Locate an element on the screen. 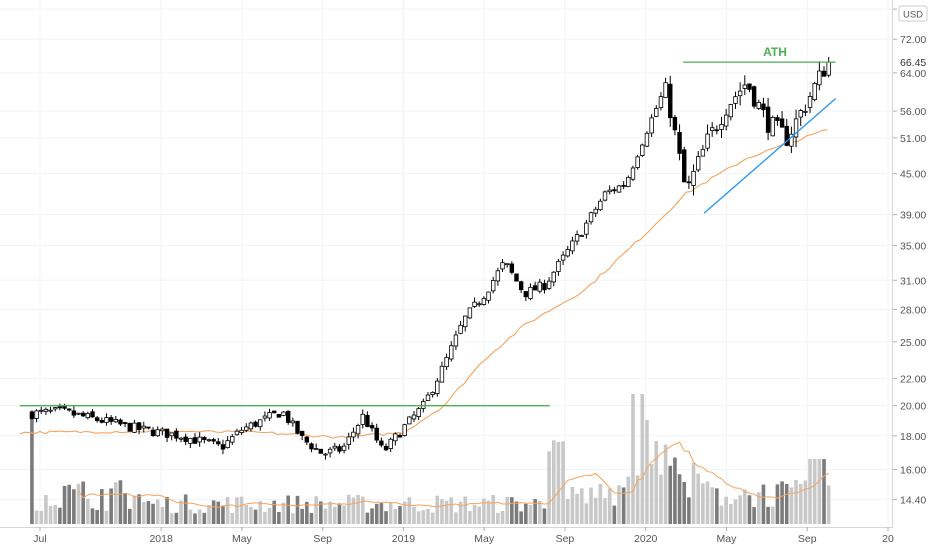 The height and width of the screenshot is (555, 932). price-tick-label: 16.00 is located at coordinates (913, 471).